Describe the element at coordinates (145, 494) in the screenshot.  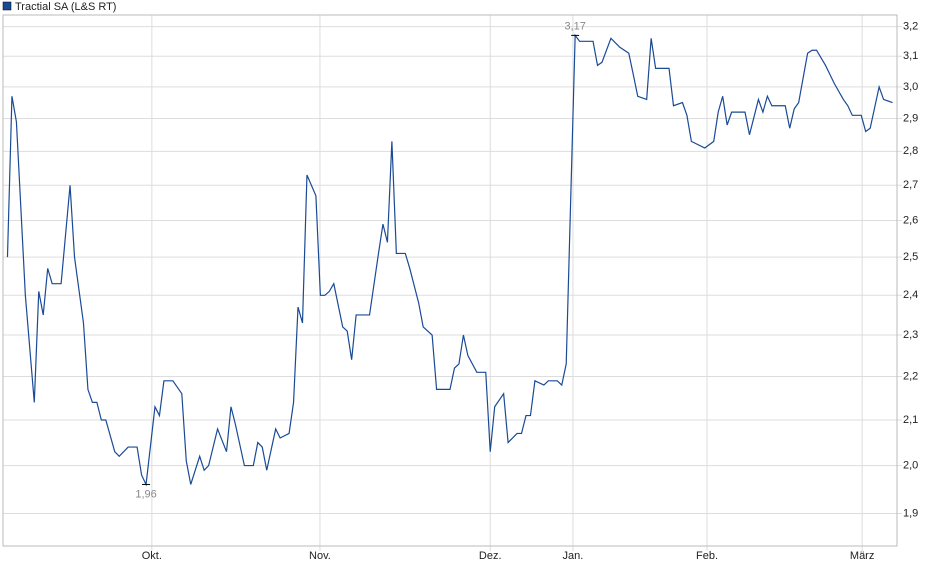
I see `extreme-label: 1,96` at that location.